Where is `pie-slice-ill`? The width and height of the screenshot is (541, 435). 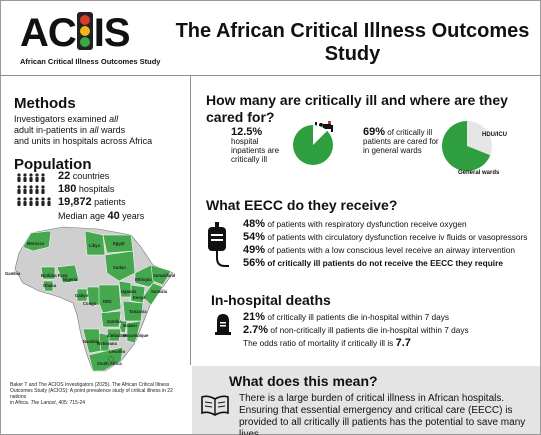
pie-slice-ill is located at coordinates (320, 135).